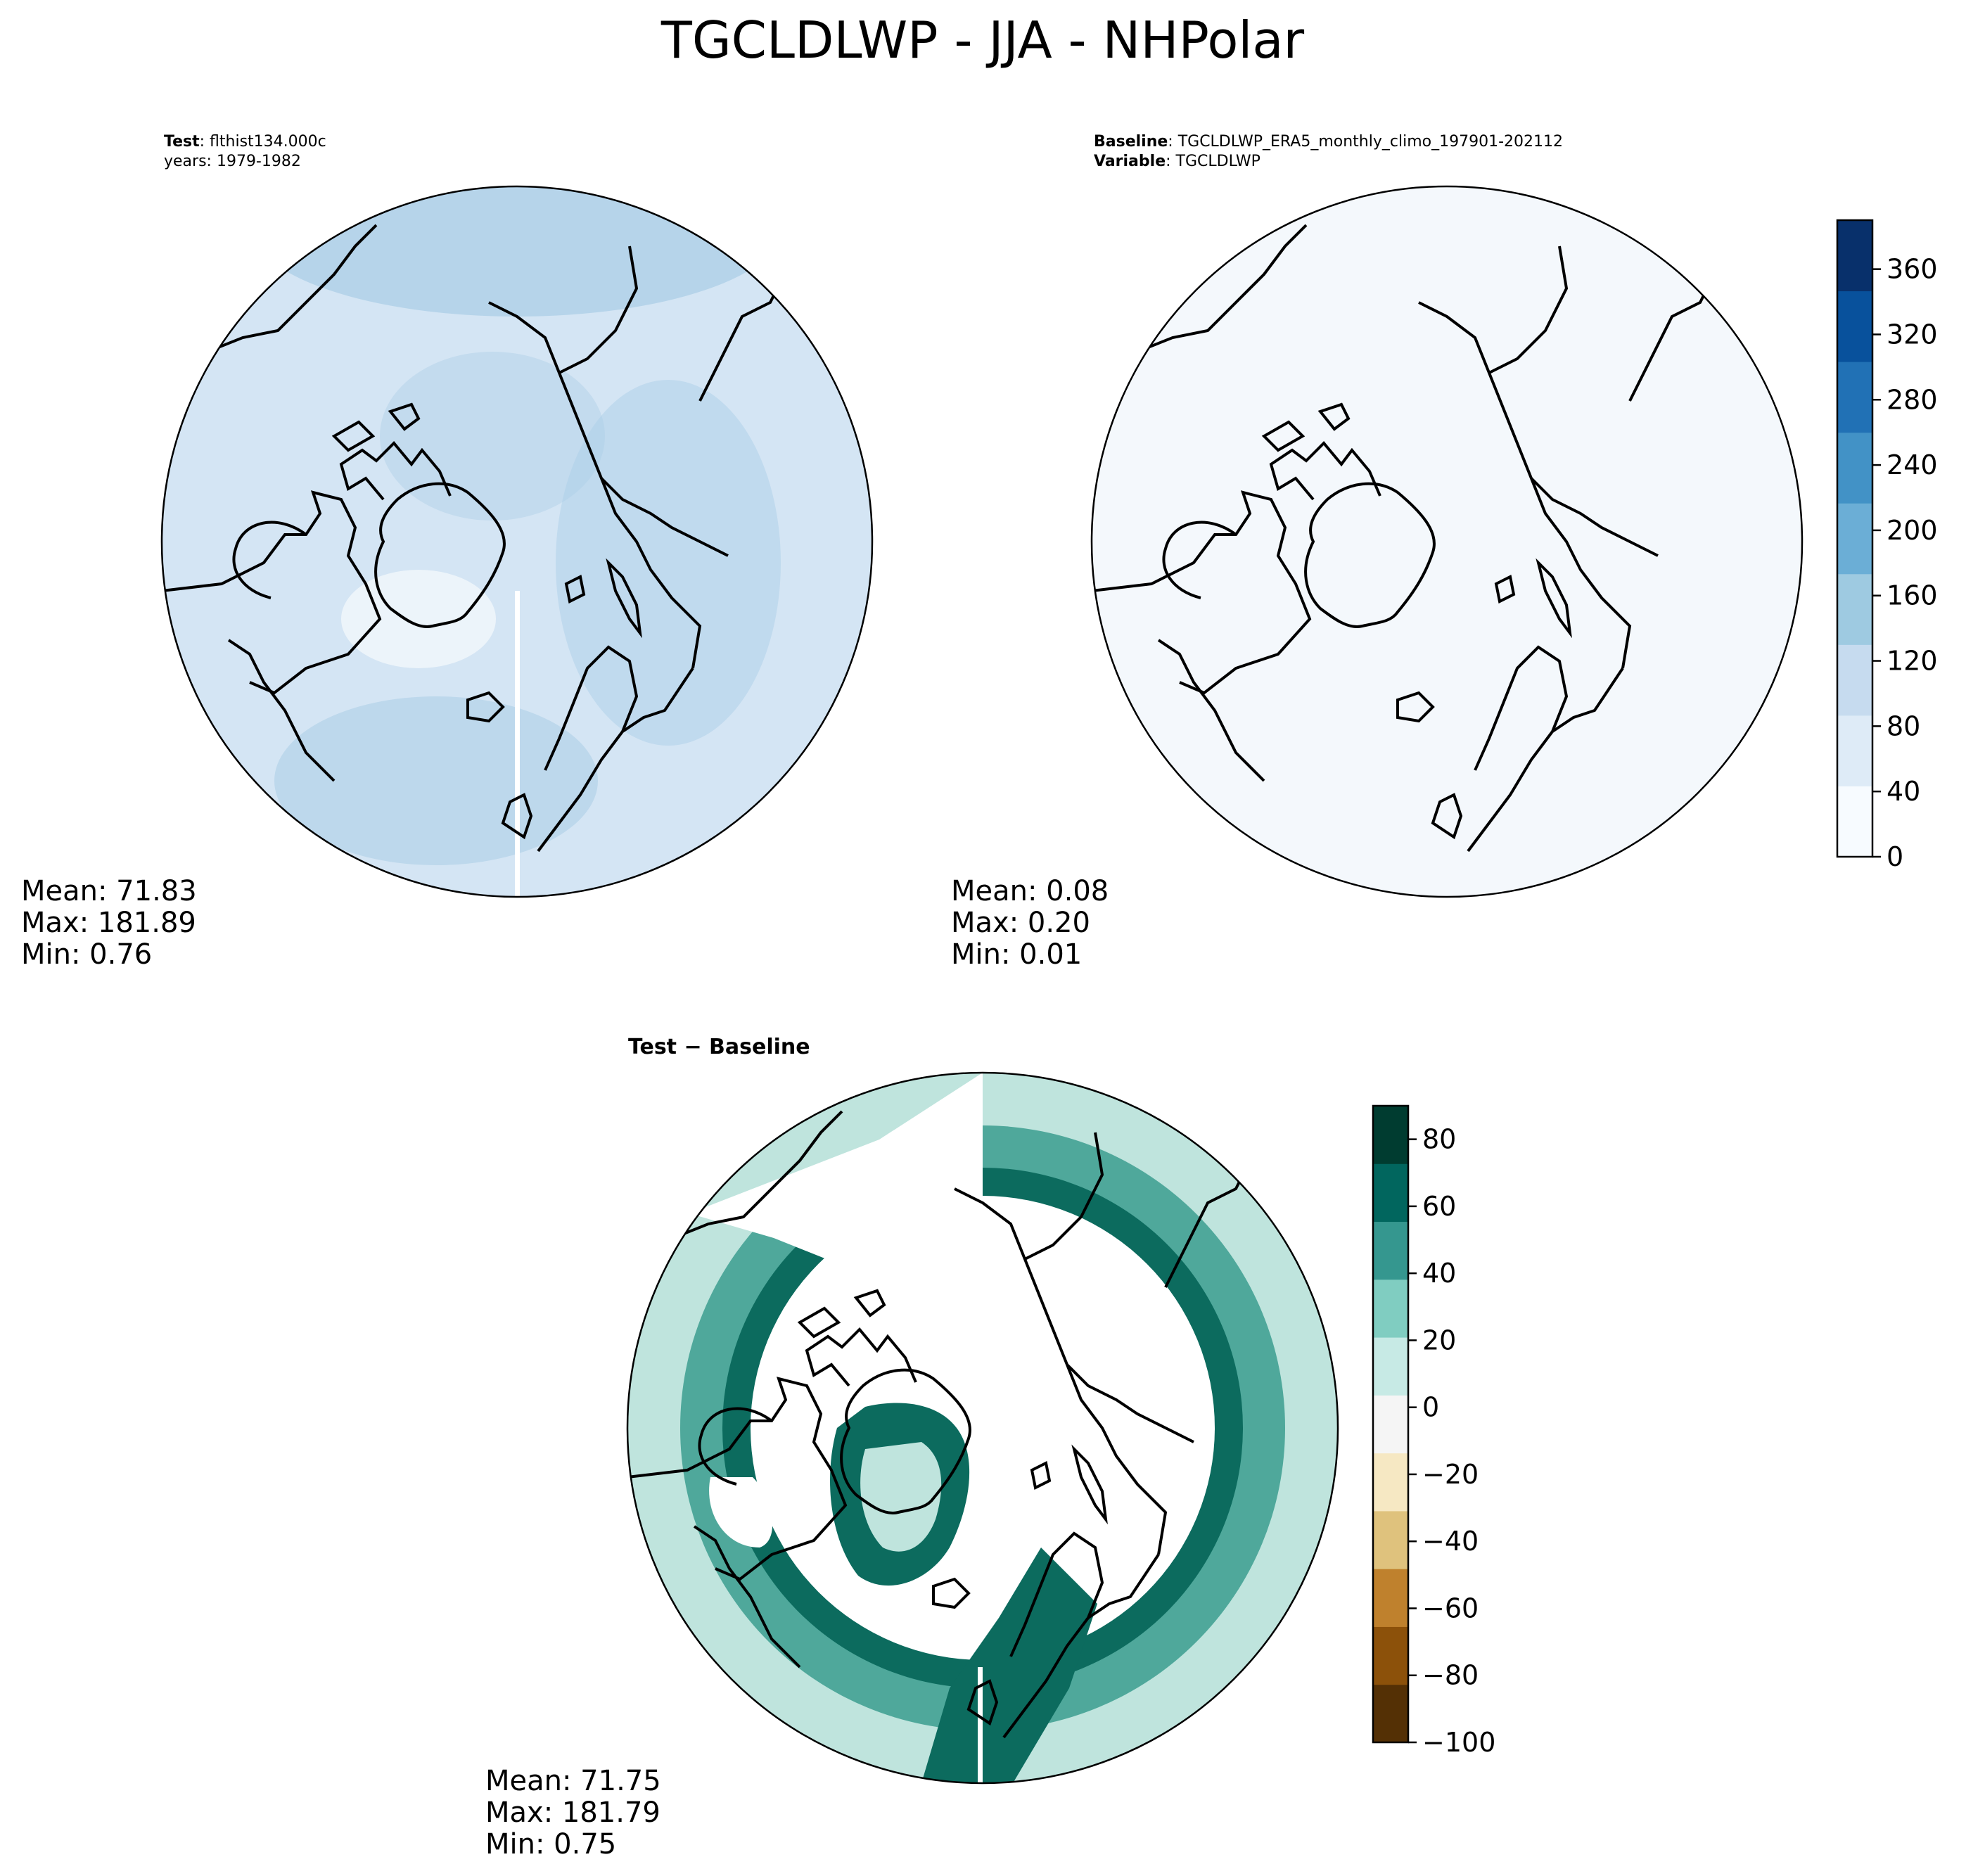 Image resolution: width=1966 pixels, height=1876 pixels. I want to click on main-colorbar: 0 40 80 120 160 200 240 280 320 360, so click(1887, 545).